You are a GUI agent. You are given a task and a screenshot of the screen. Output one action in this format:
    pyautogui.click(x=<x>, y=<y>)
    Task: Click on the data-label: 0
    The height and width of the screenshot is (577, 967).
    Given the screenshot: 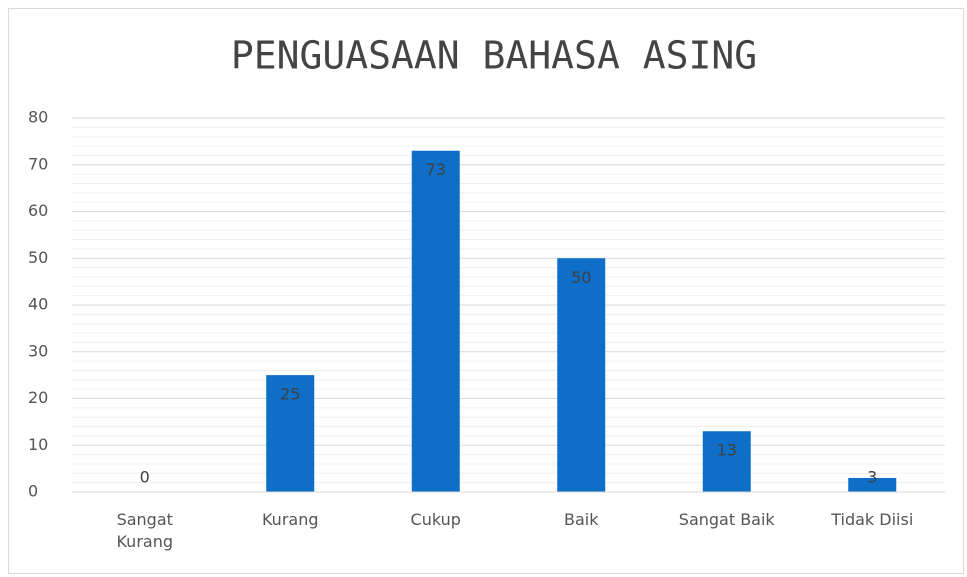 What is the action you would take?
    pyautogui.click(x=145, y=477)
    